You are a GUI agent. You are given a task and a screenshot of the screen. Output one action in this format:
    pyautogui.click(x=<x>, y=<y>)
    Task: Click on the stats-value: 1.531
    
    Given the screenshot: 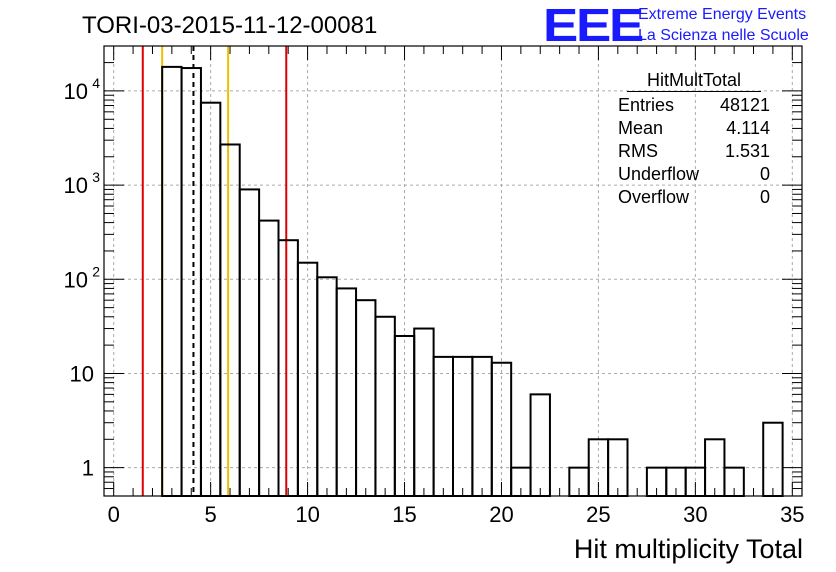 What is the action you would take?
    pyautogui.click(x=747, y=151)
    